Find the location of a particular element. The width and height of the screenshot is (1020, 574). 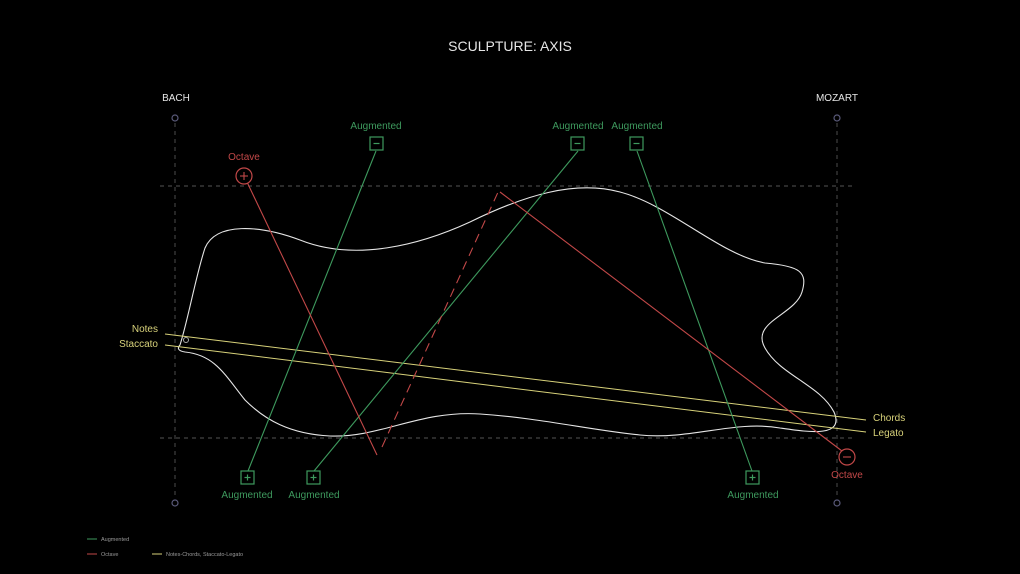

diagram-title: SCULPTURE: AXIS is located at coordinates (510, 46).